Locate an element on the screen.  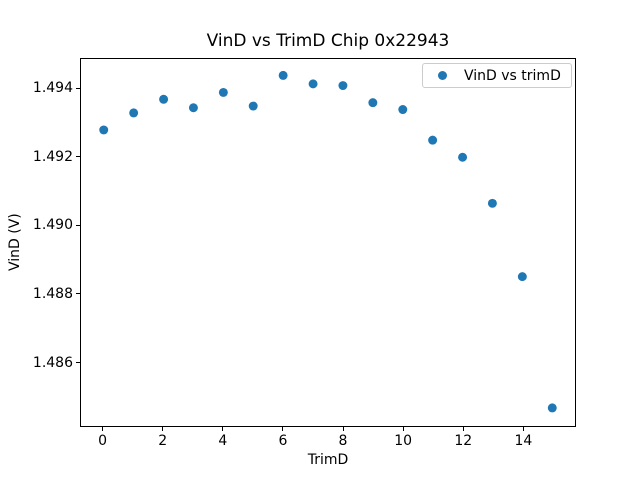
x-tick-label: 12 is located at coordinates (463, 441).